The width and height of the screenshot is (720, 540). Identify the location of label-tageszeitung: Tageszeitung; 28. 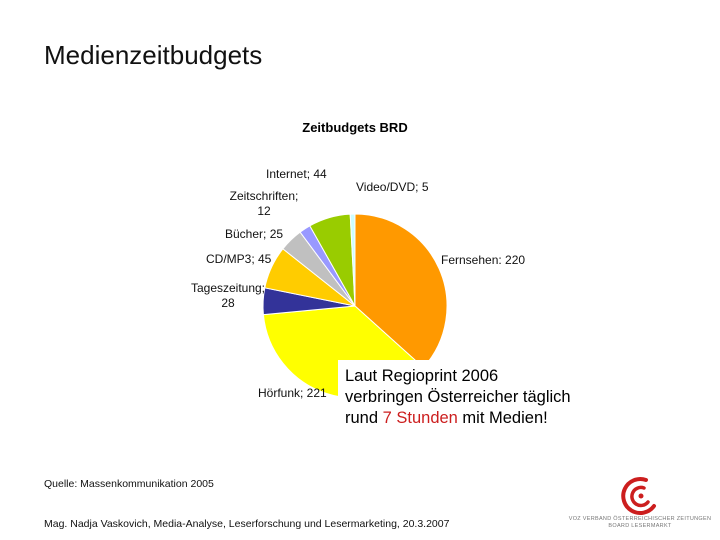
(228, 296).